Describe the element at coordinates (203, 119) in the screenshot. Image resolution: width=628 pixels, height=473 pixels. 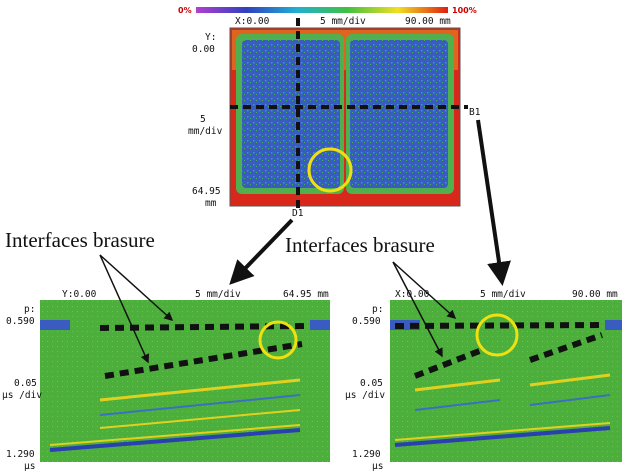
I see `y-scale-value: 5` at that location.